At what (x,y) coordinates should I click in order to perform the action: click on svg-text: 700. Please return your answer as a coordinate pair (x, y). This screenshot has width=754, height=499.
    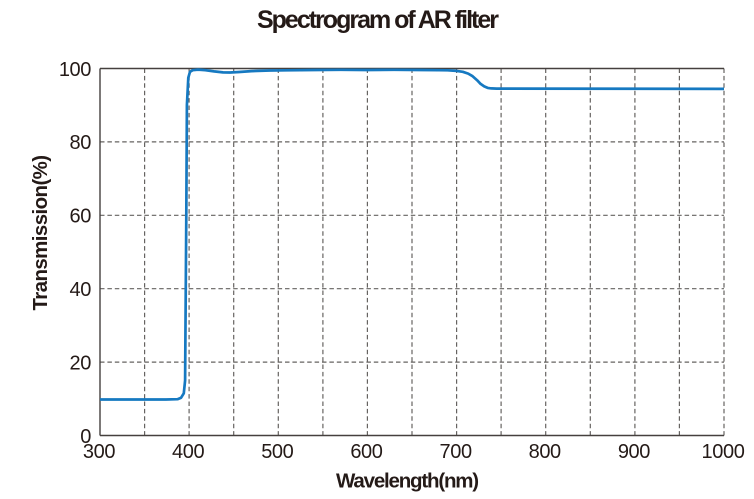
    Looking at the image, I should click on (456, 452).